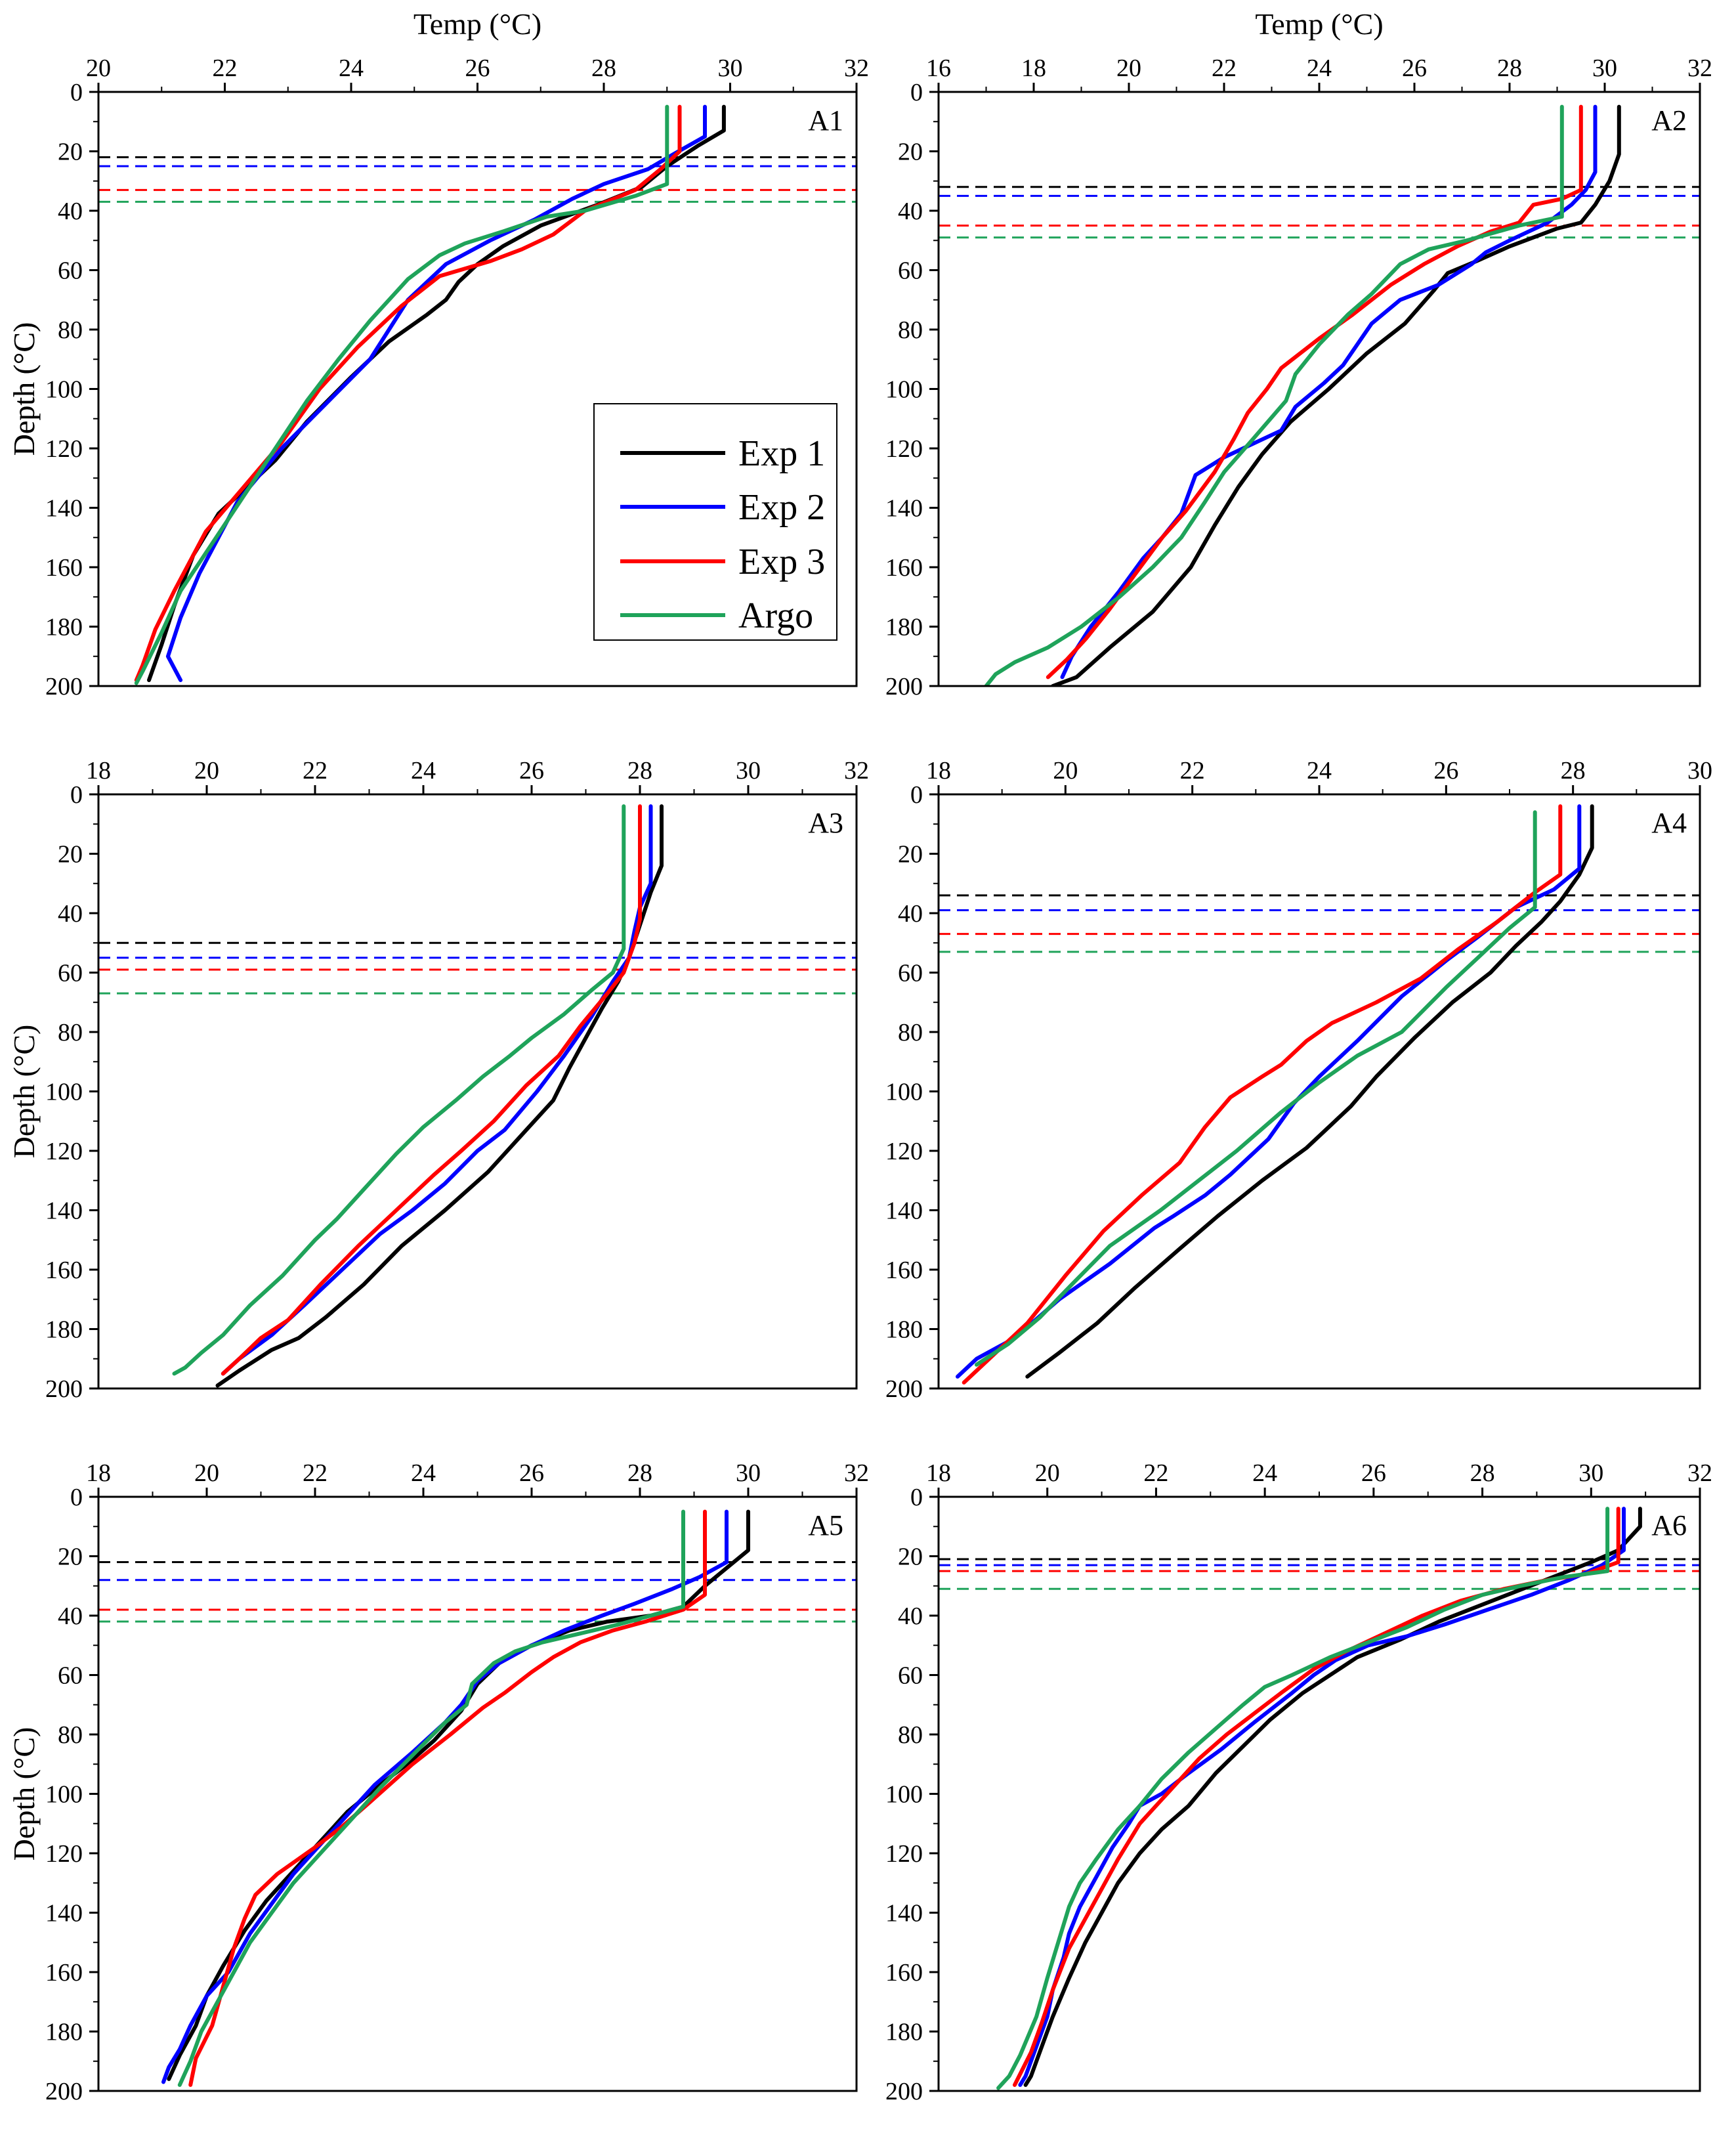  I want to click on mld-lines-a3, so click(477, 968).